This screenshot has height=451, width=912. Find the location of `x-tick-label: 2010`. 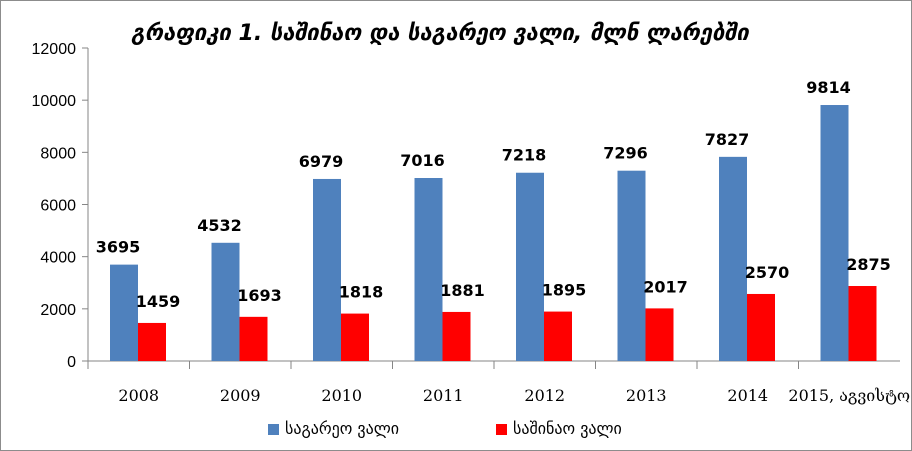

x-tick-label: 2010 is located at coordinates (341, 395).